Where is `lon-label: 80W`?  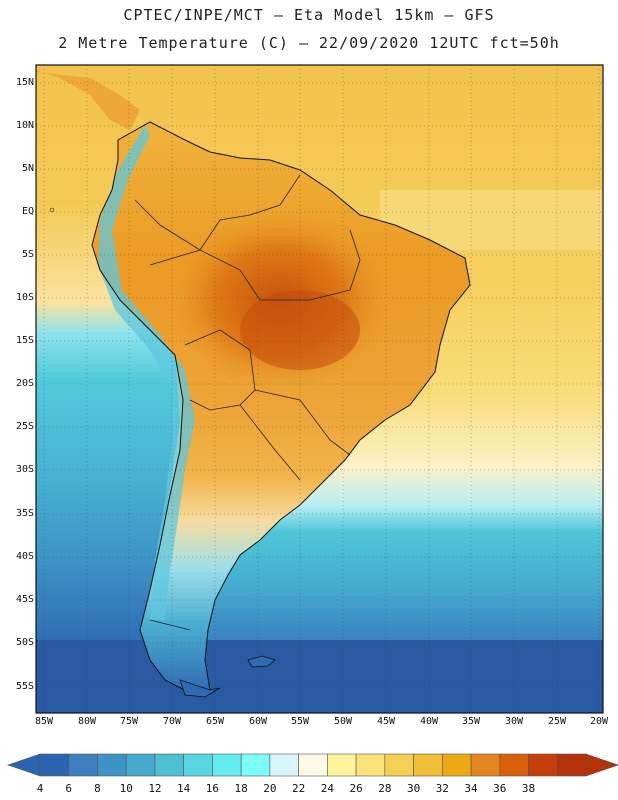 lon-label: 80W is located at coordinates (87, 721).